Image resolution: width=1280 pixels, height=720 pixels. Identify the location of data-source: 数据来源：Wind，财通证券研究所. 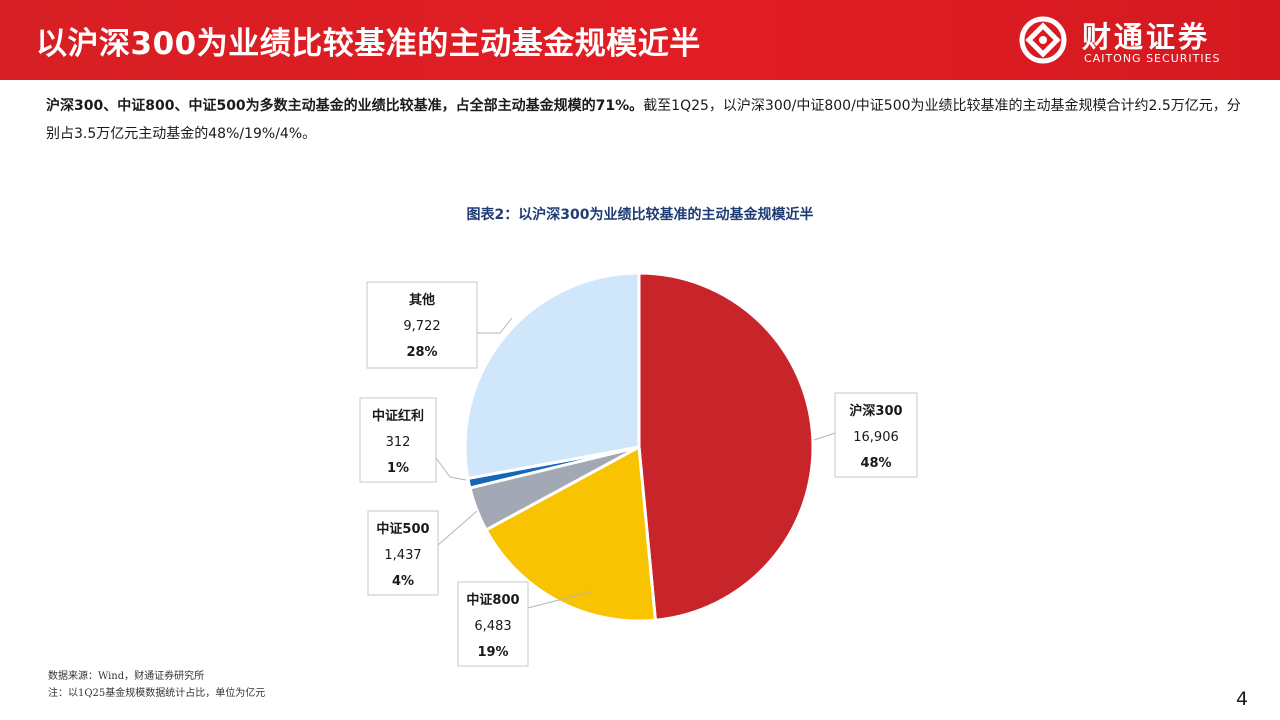
(126, 676).